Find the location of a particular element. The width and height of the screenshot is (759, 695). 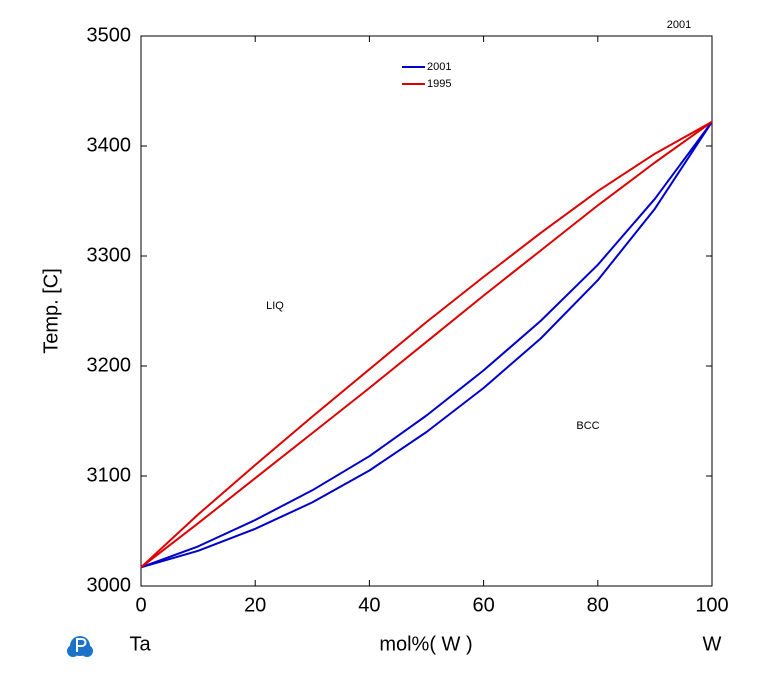

x-tick-label: 80 is located at coordinates (598, 605).